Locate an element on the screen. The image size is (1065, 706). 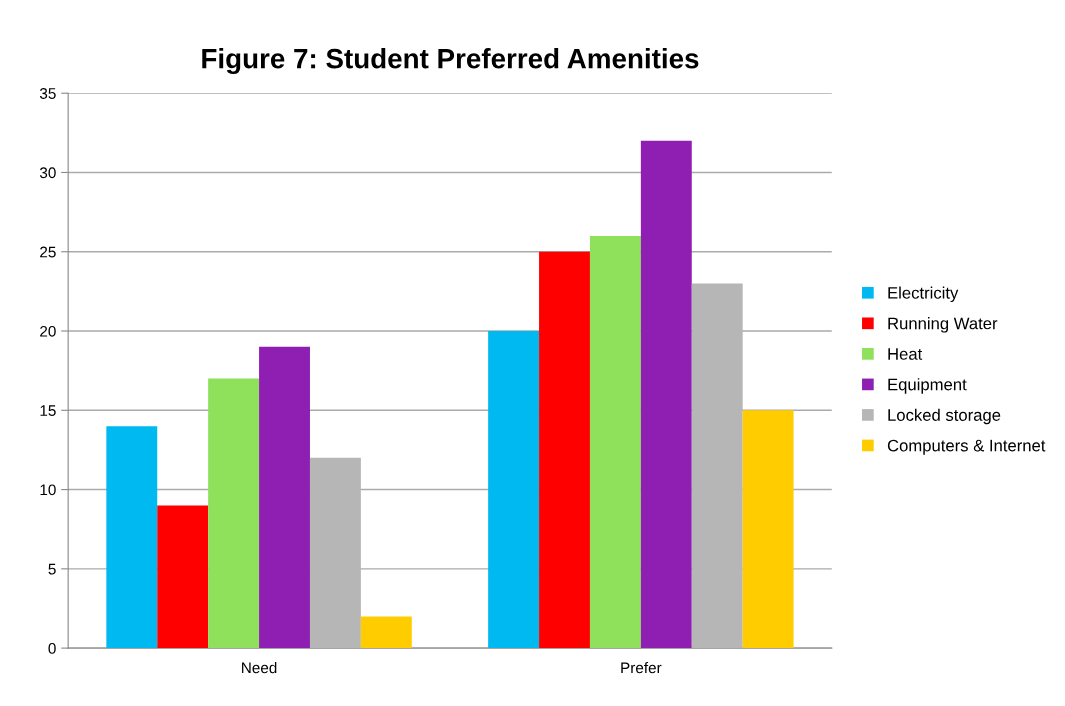
y-tick-label: 25 is located at coordinates (48, 252).